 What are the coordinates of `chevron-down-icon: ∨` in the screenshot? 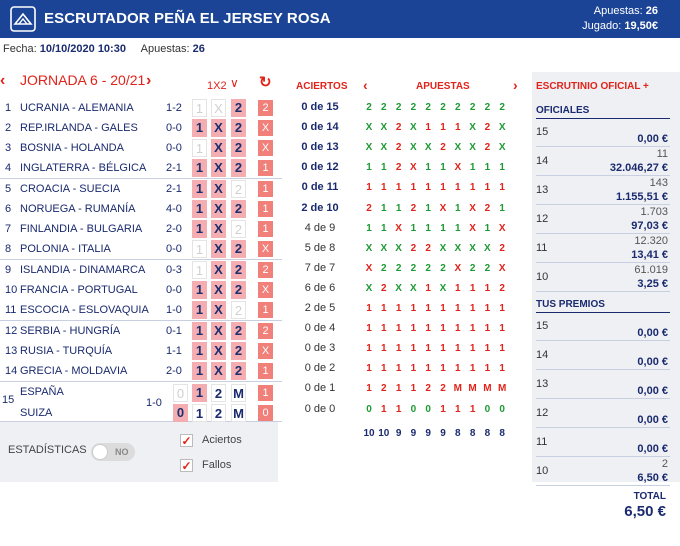 It's located at (234, 83).